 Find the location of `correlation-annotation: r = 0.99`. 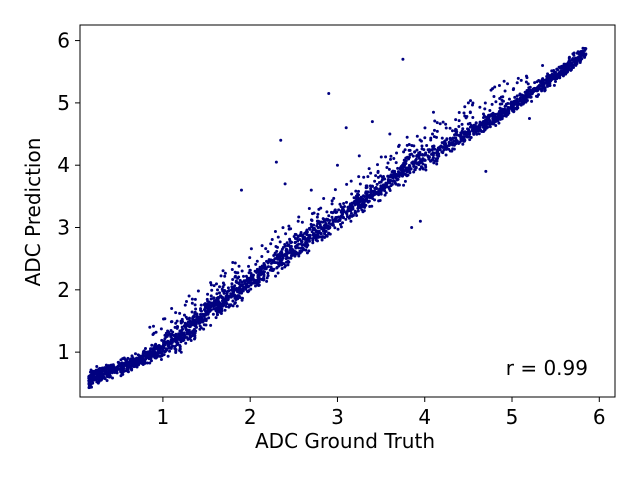

correlation-annotation: r = 0.99 is located at coordinates (547, 368).